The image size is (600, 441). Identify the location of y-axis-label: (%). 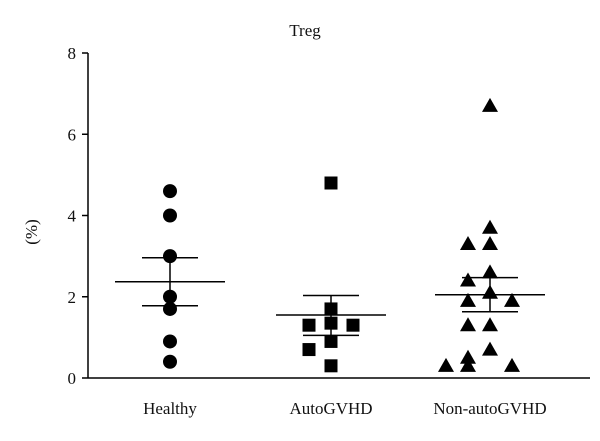
(31, 231).